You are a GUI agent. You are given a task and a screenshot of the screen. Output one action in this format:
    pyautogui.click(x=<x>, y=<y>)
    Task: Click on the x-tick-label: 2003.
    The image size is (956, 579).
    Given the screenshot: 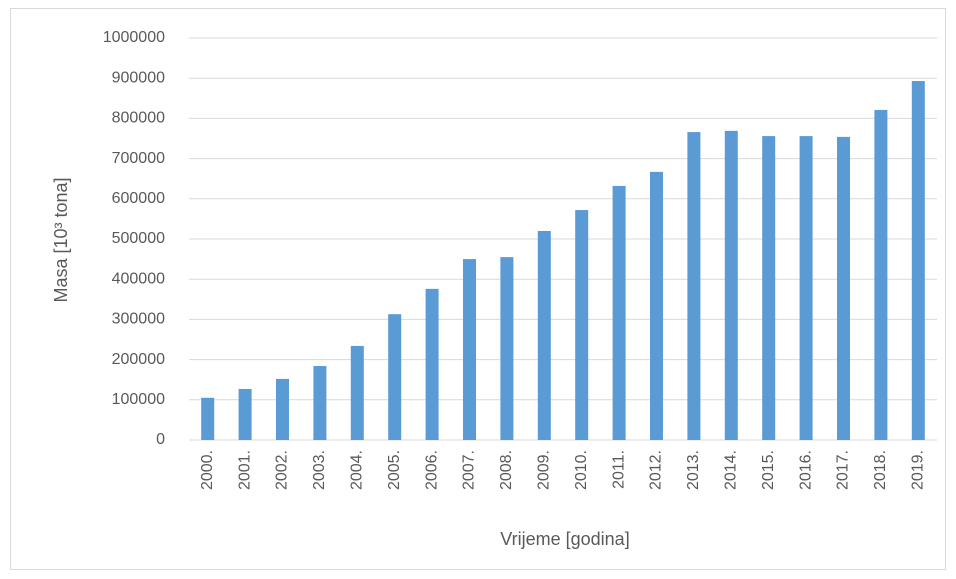 What is the action you would take?
    pyautogui.click(x=319, y=470)
    